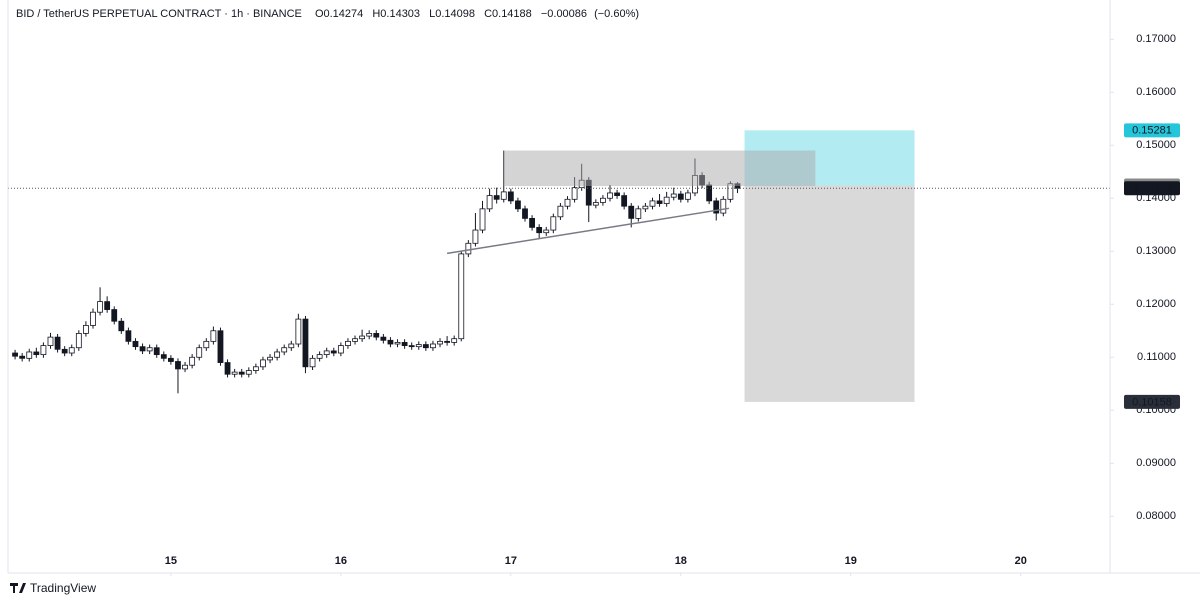 This screenshot has width=1200, height=603. What do you see at coordinates (1156, 251) in the screenshot?
I see `y-tick-label: 0.13000` at bounding box center [1156, 251].